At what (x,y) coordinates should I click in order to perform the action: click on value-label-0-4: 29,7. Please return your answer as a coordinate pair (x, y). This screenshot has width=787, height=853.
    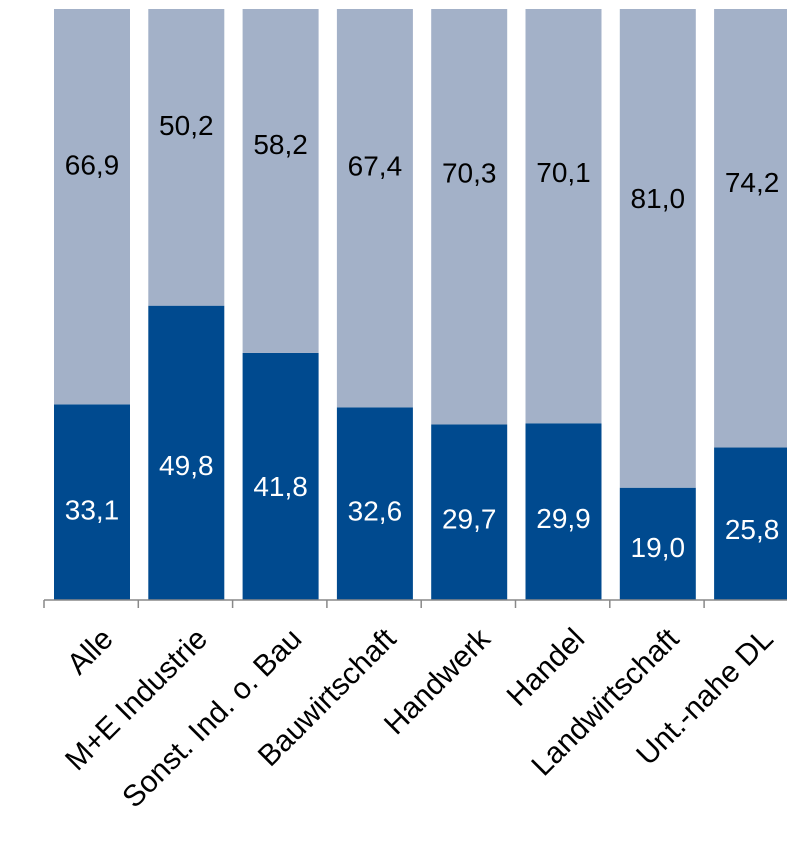
    Looking at the image, I should click on (469, 518).